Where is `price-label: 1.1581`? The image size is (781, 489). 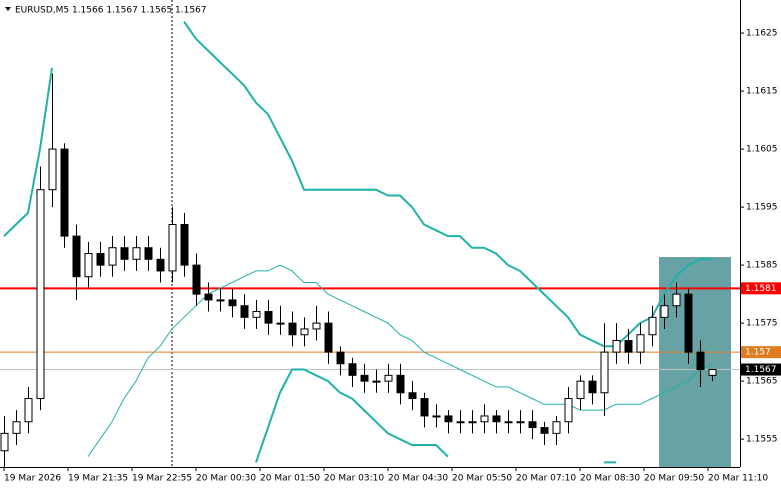 price-label: 1.1581 is located at coordinates (761, 289).